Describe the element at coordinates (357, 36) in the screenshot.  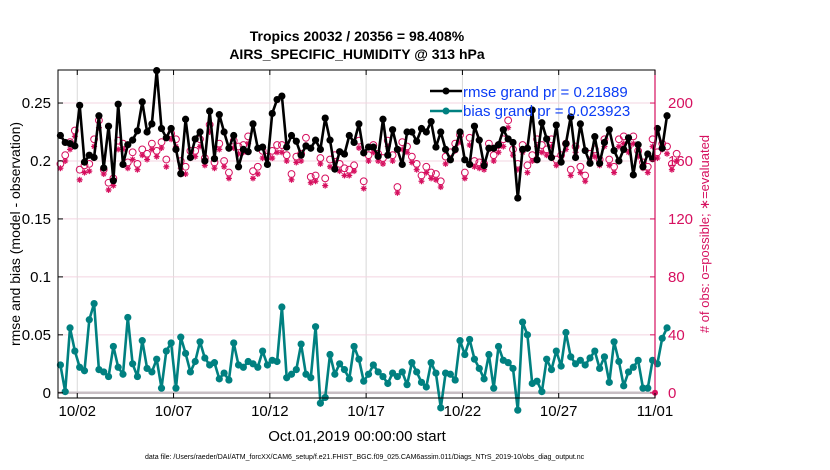
I see `chart-title-line1: Tropics 20032 / 20356 = 98.408%` at that location.